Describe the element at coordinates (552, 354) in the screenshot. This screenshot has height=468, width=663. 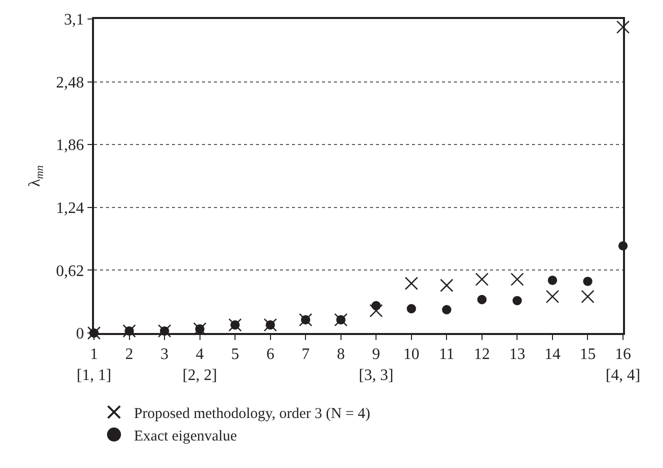
I see `x-tick-label: 14` at that location.